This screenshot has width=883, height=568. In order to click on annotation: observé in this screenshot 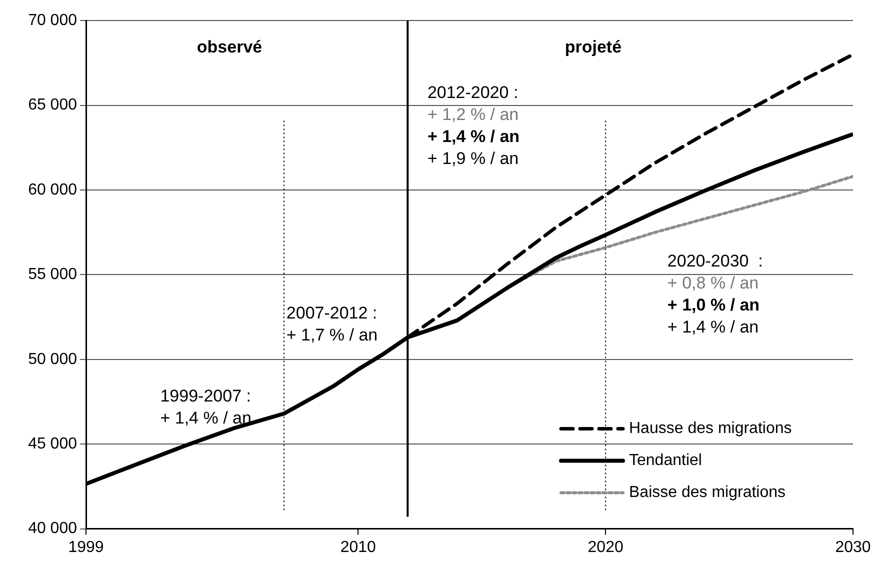, I will do `click(229, 46)`.